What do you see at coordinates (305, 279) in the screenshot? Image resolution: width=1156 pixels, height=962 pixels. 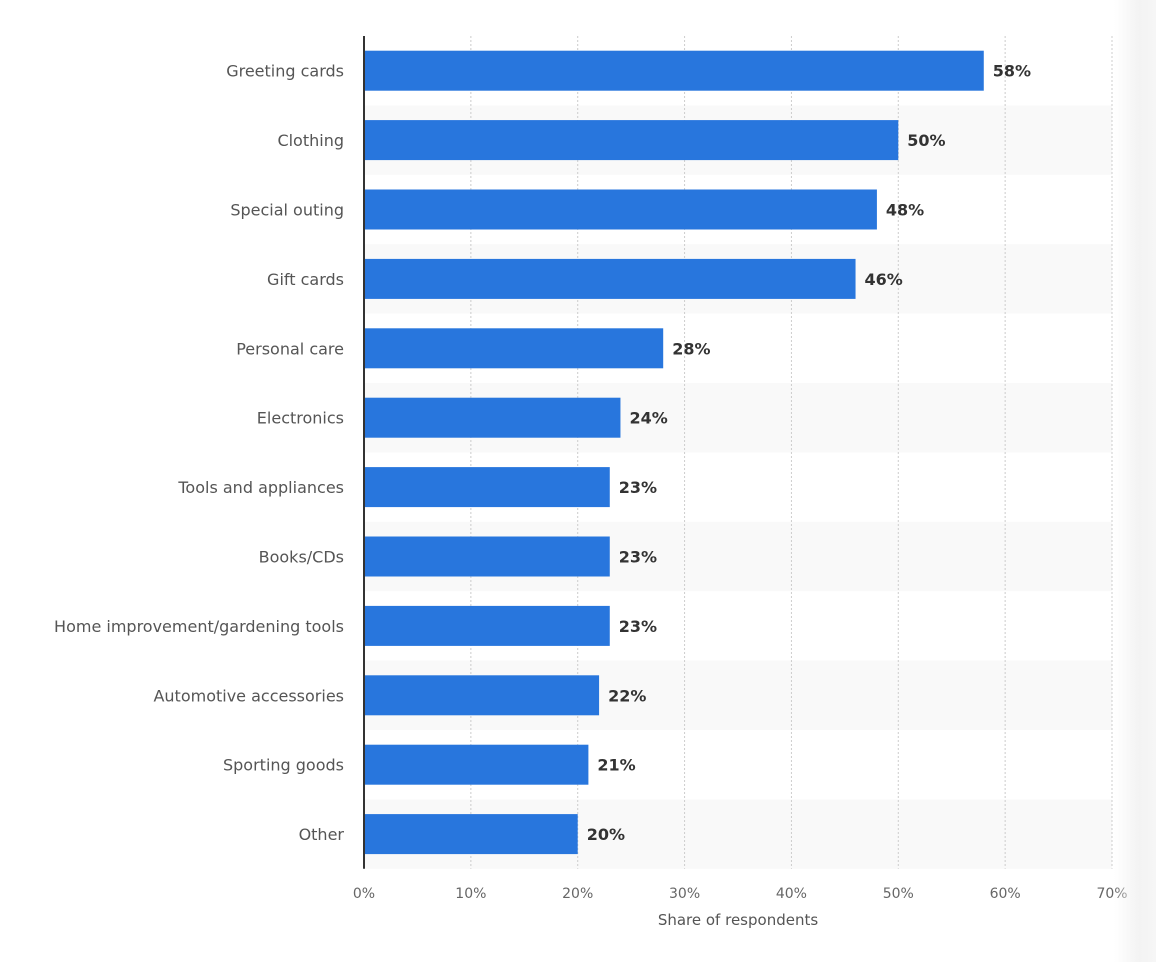 I see `category-label: Gift cards` at bounding box center [305, 279].